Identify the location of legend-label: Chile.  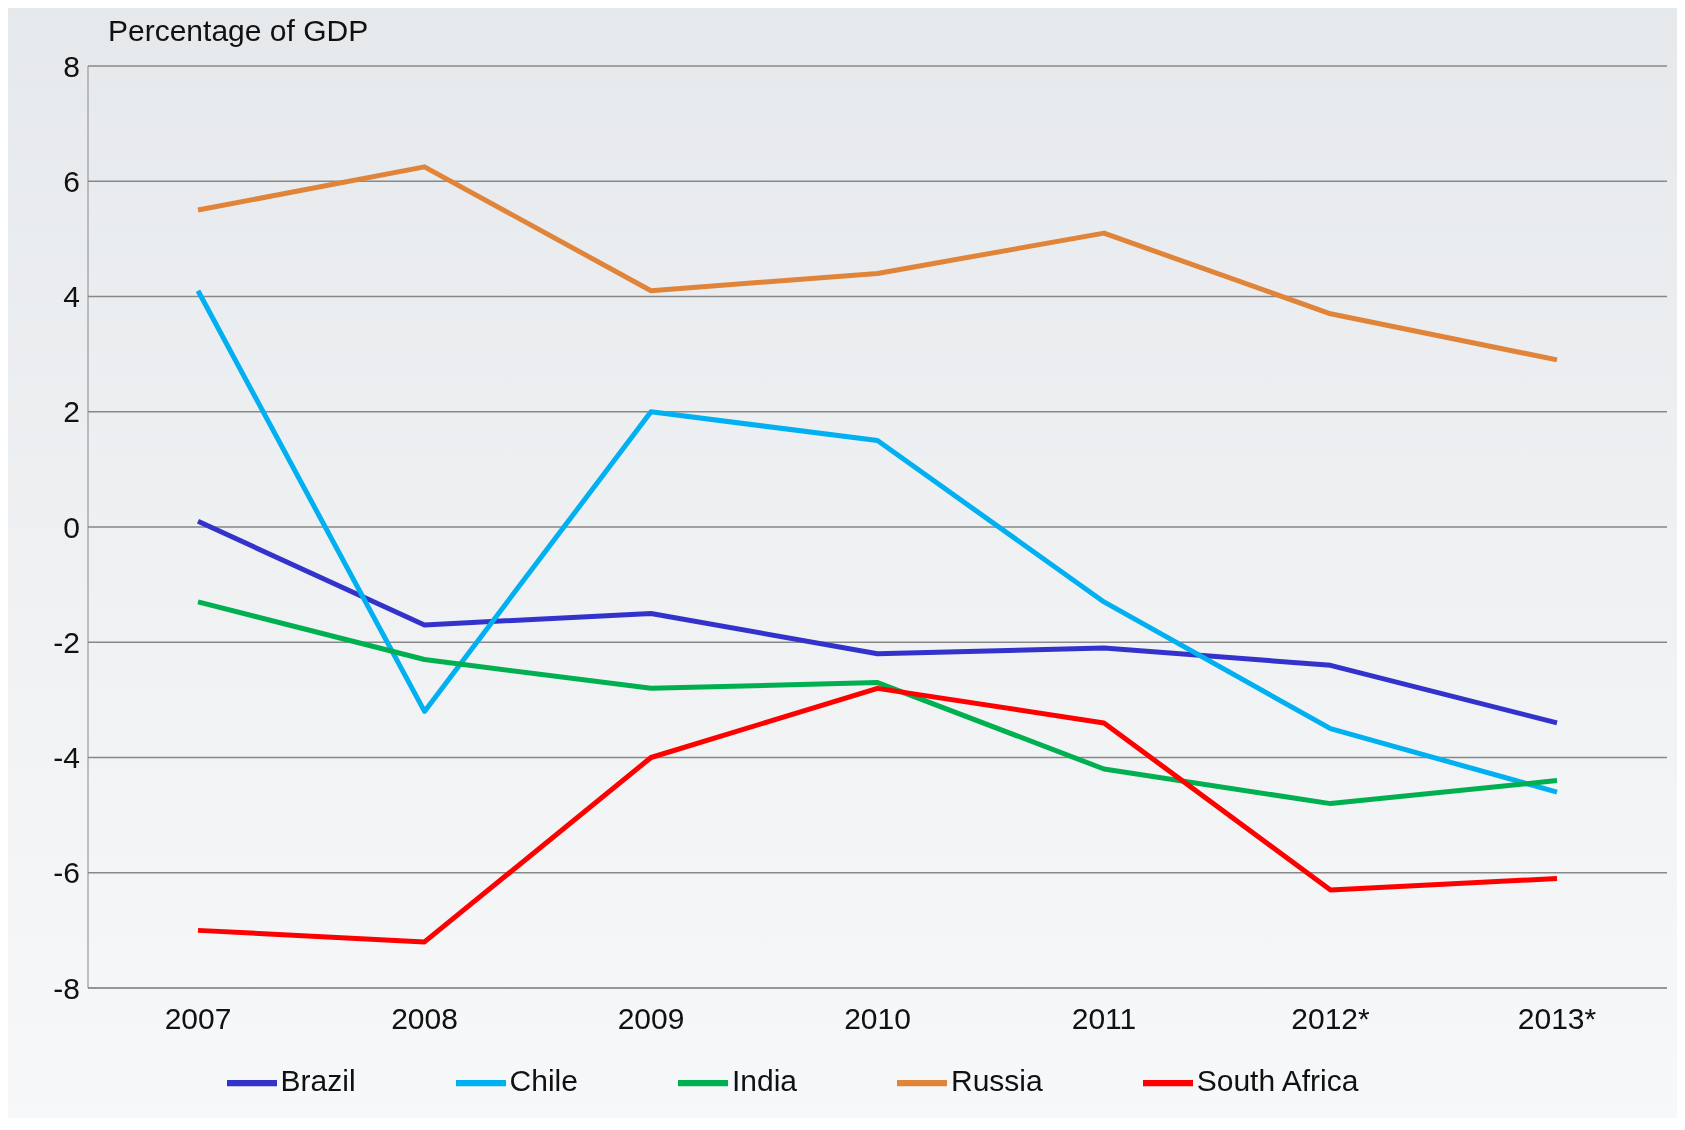
(543, 1080).